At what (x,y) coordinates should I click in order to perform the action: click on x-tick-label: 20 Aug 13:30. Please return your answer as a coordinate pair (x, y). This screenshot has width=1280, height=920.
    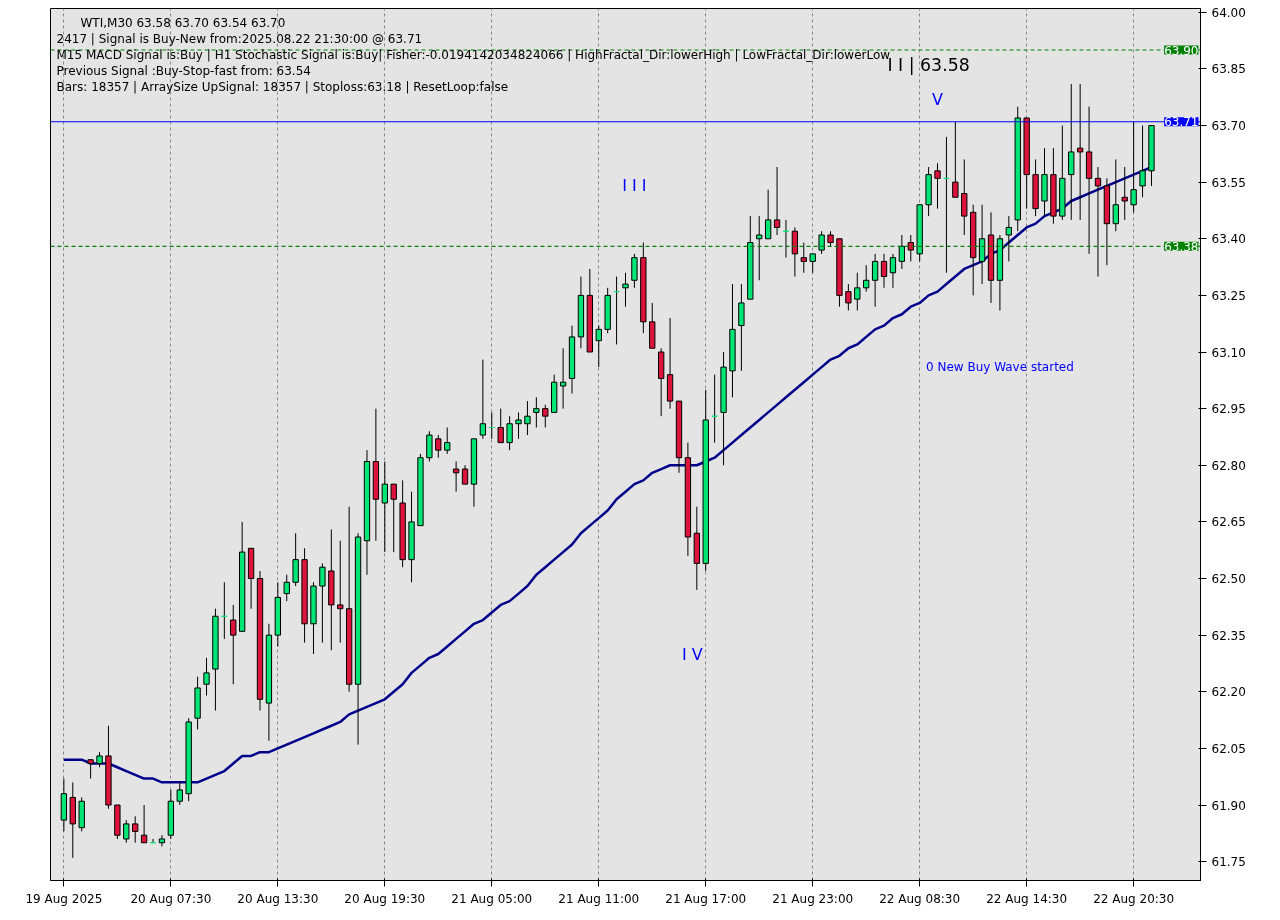
    Looking at the image, I should click on (278, 898).